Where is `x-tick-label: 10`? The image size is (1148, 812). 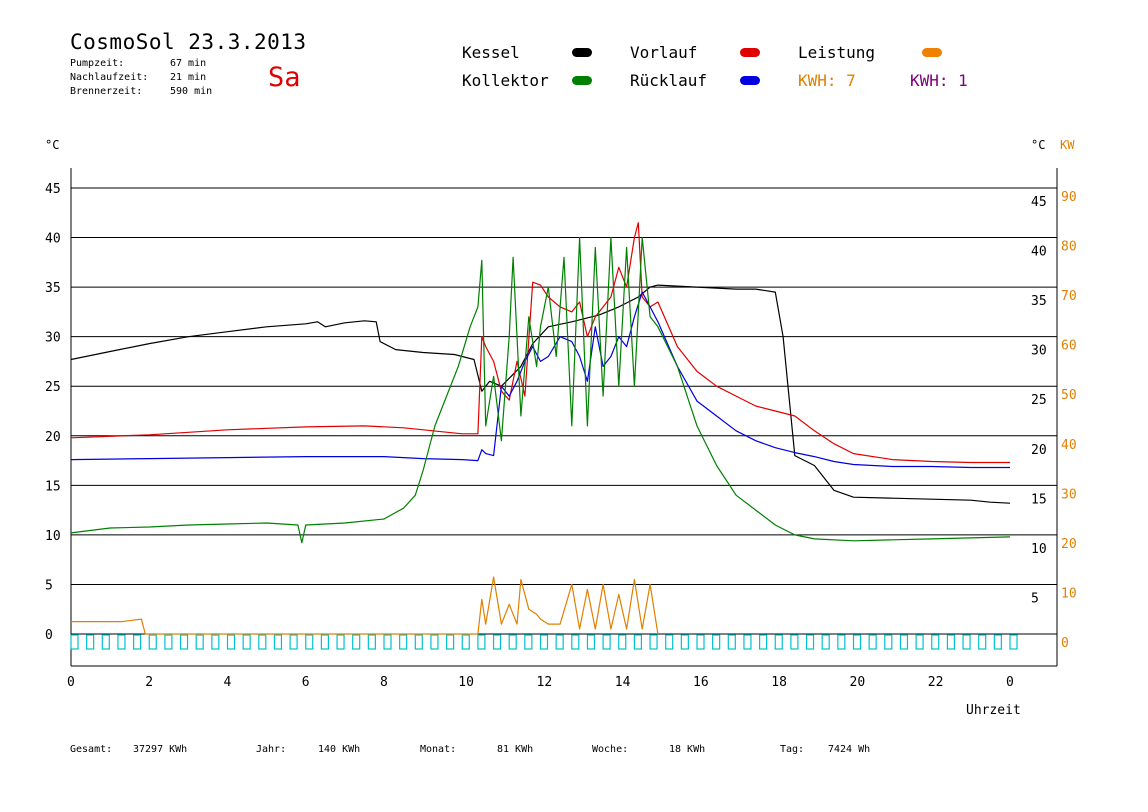
x-tick-label: 10 is located at coordinates (466, 682).